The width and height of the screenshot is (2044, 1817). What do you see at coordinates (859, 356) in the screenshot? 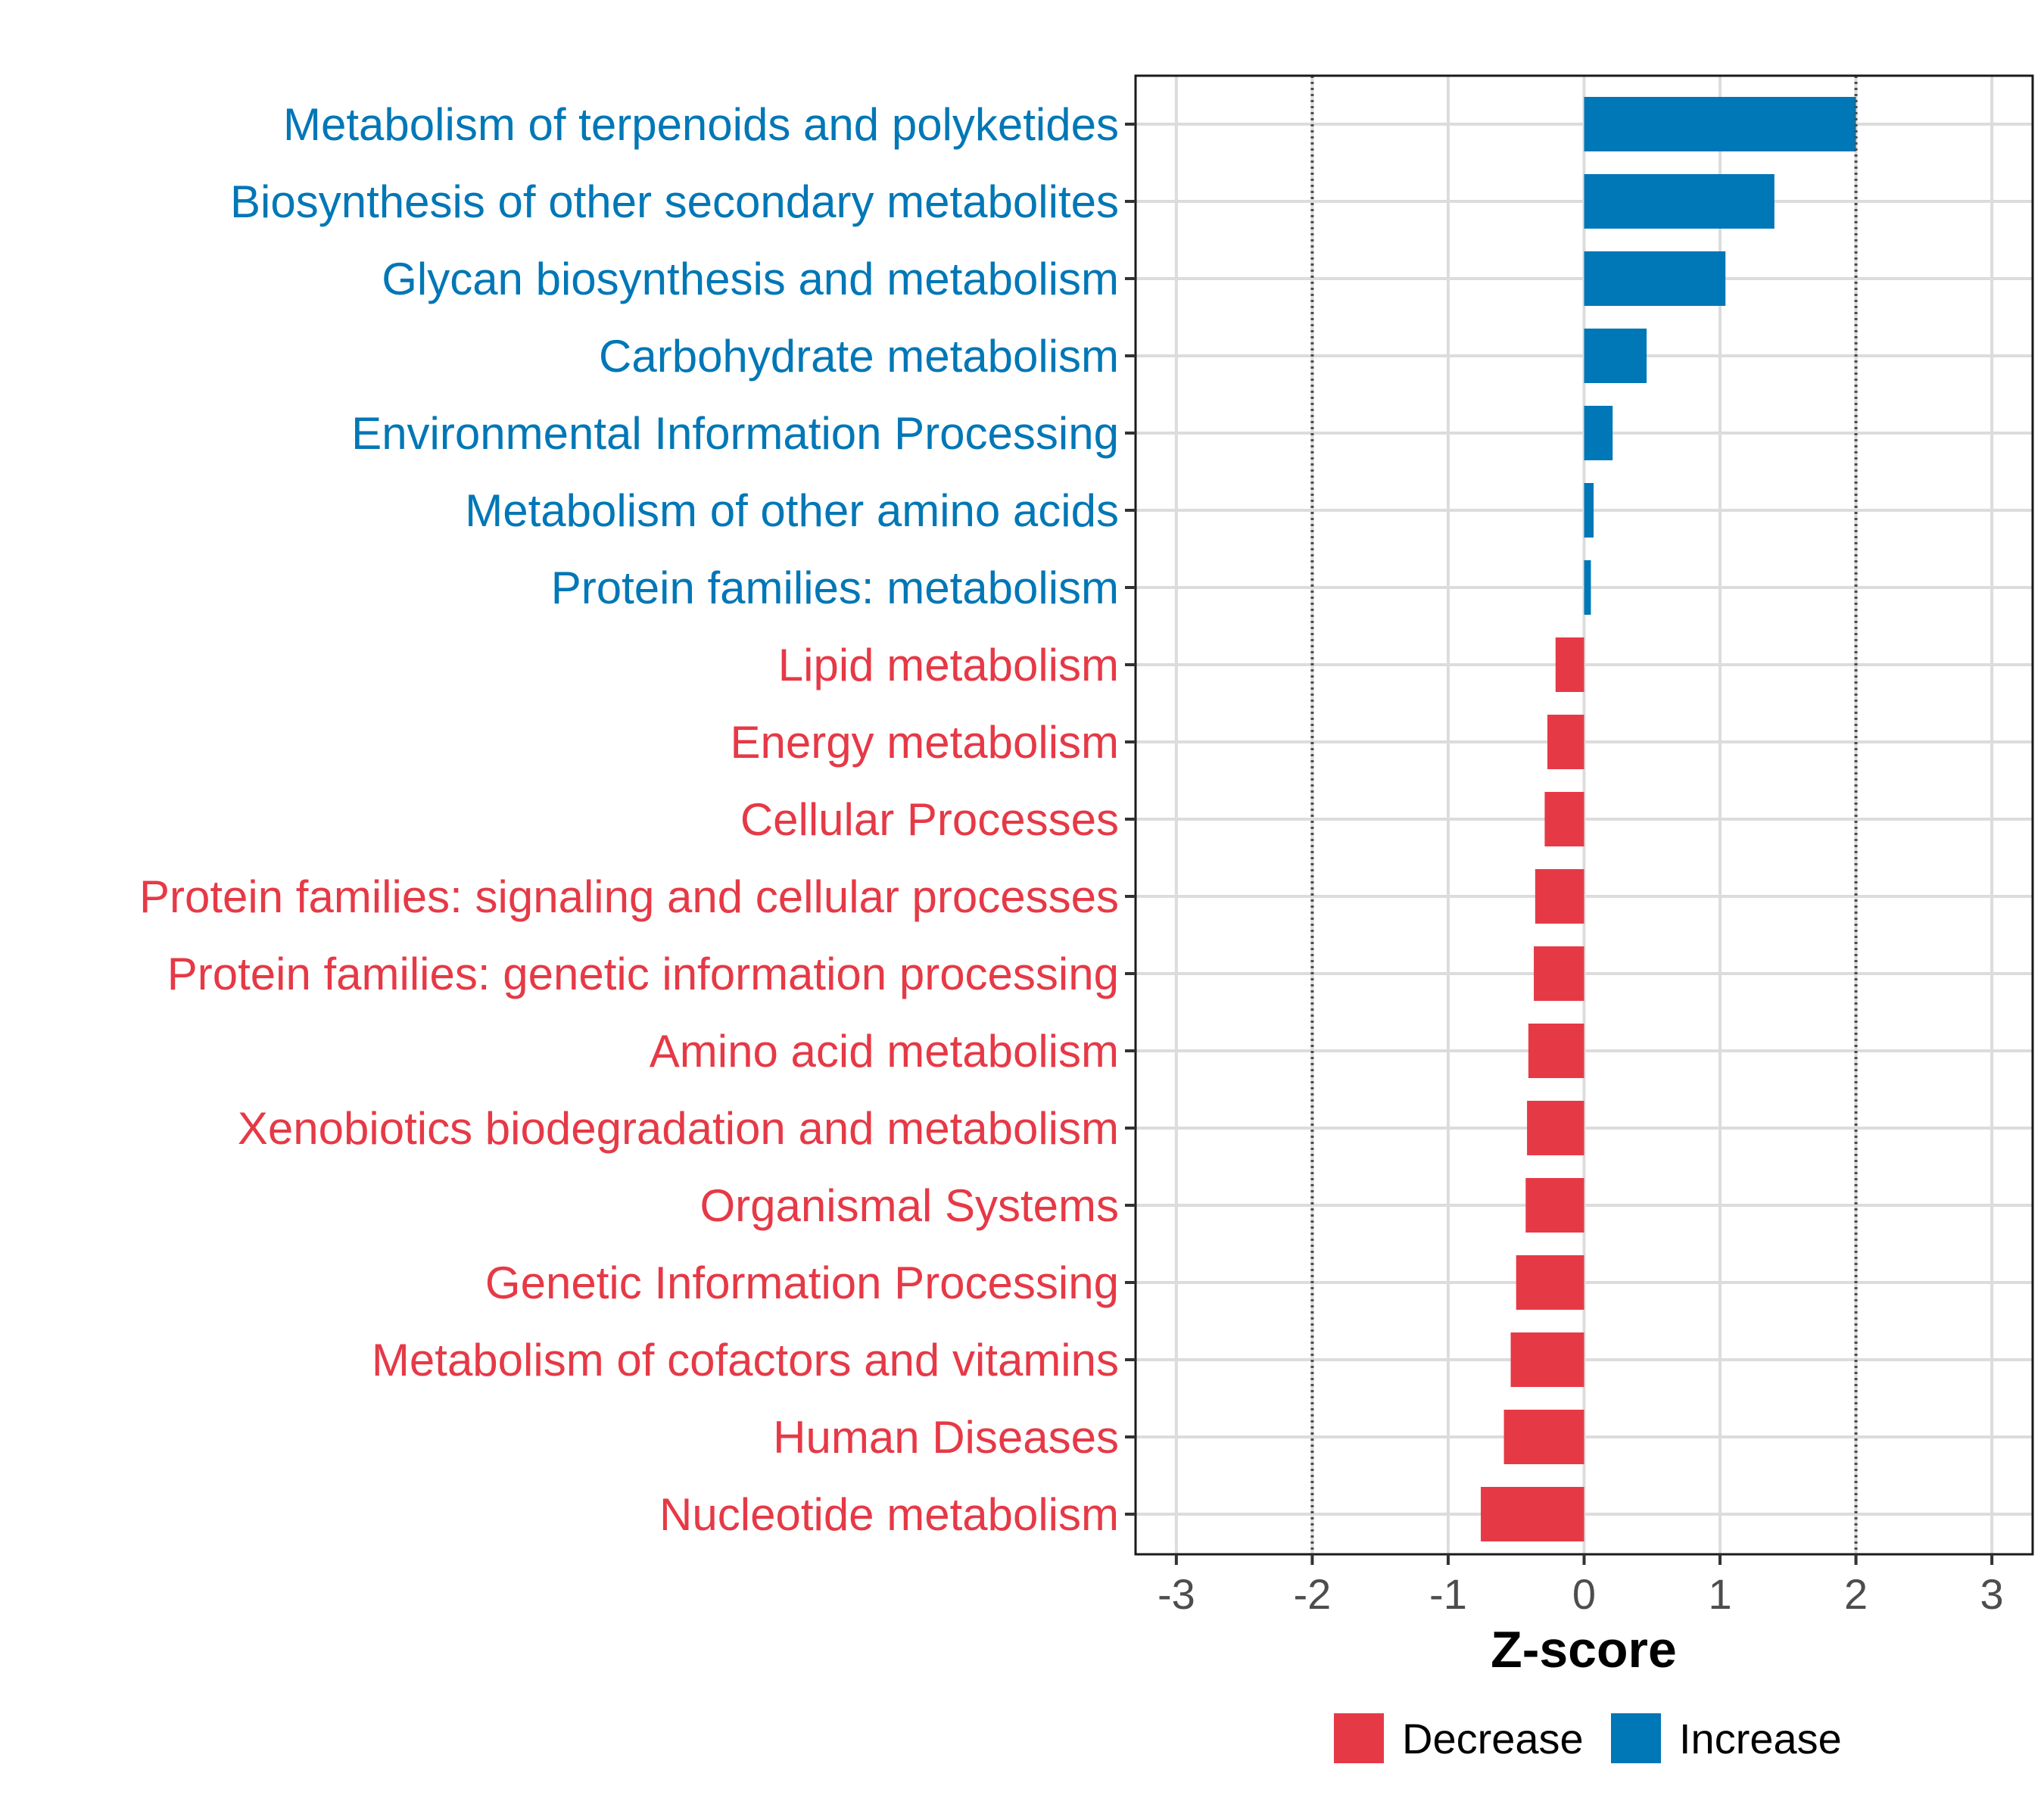
I see `category-label: Carbohydrate metabolism` at bounding box center [859, 356].